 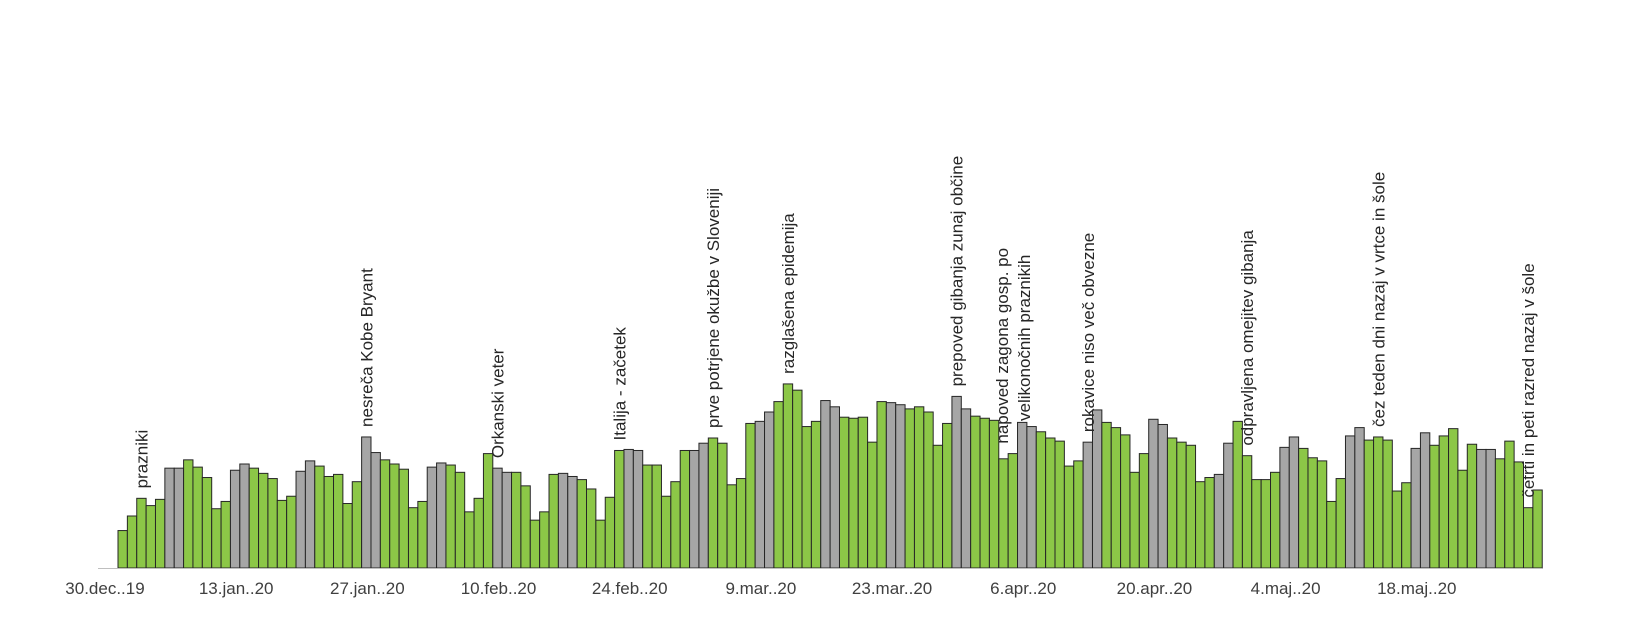 I want to click on x-tick-label-3: 10.feb..20, so click(x=499, y=588).